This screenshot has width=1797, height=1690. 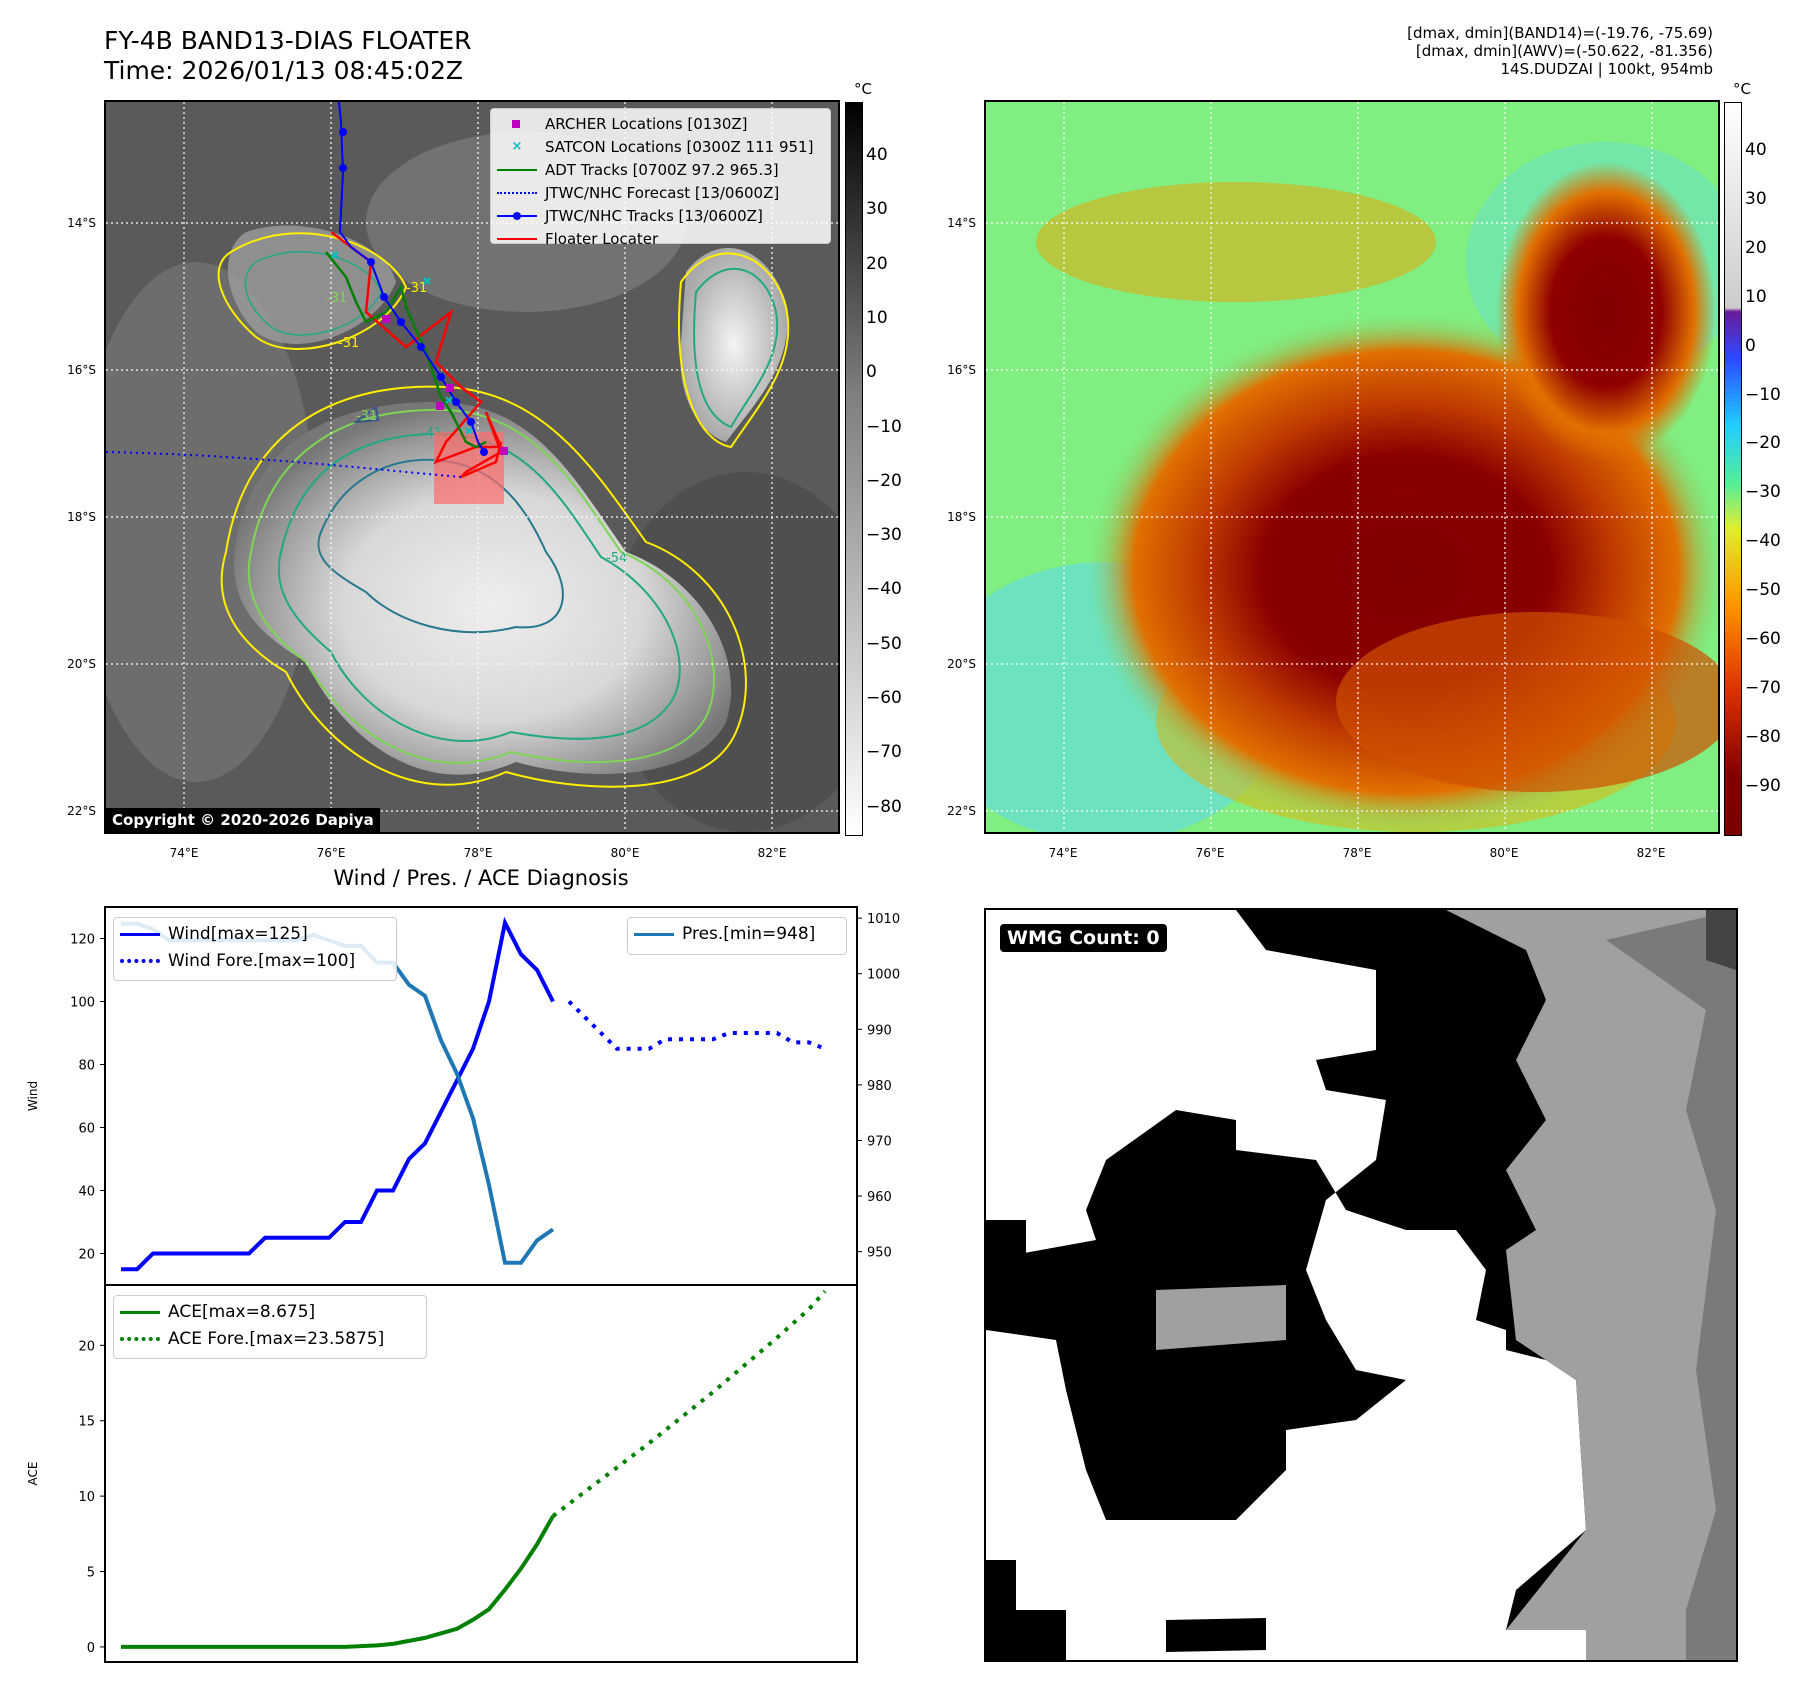 I want to click on legend-wind-fore: Wind Fore.[max=100], so click(x=255, y=960).